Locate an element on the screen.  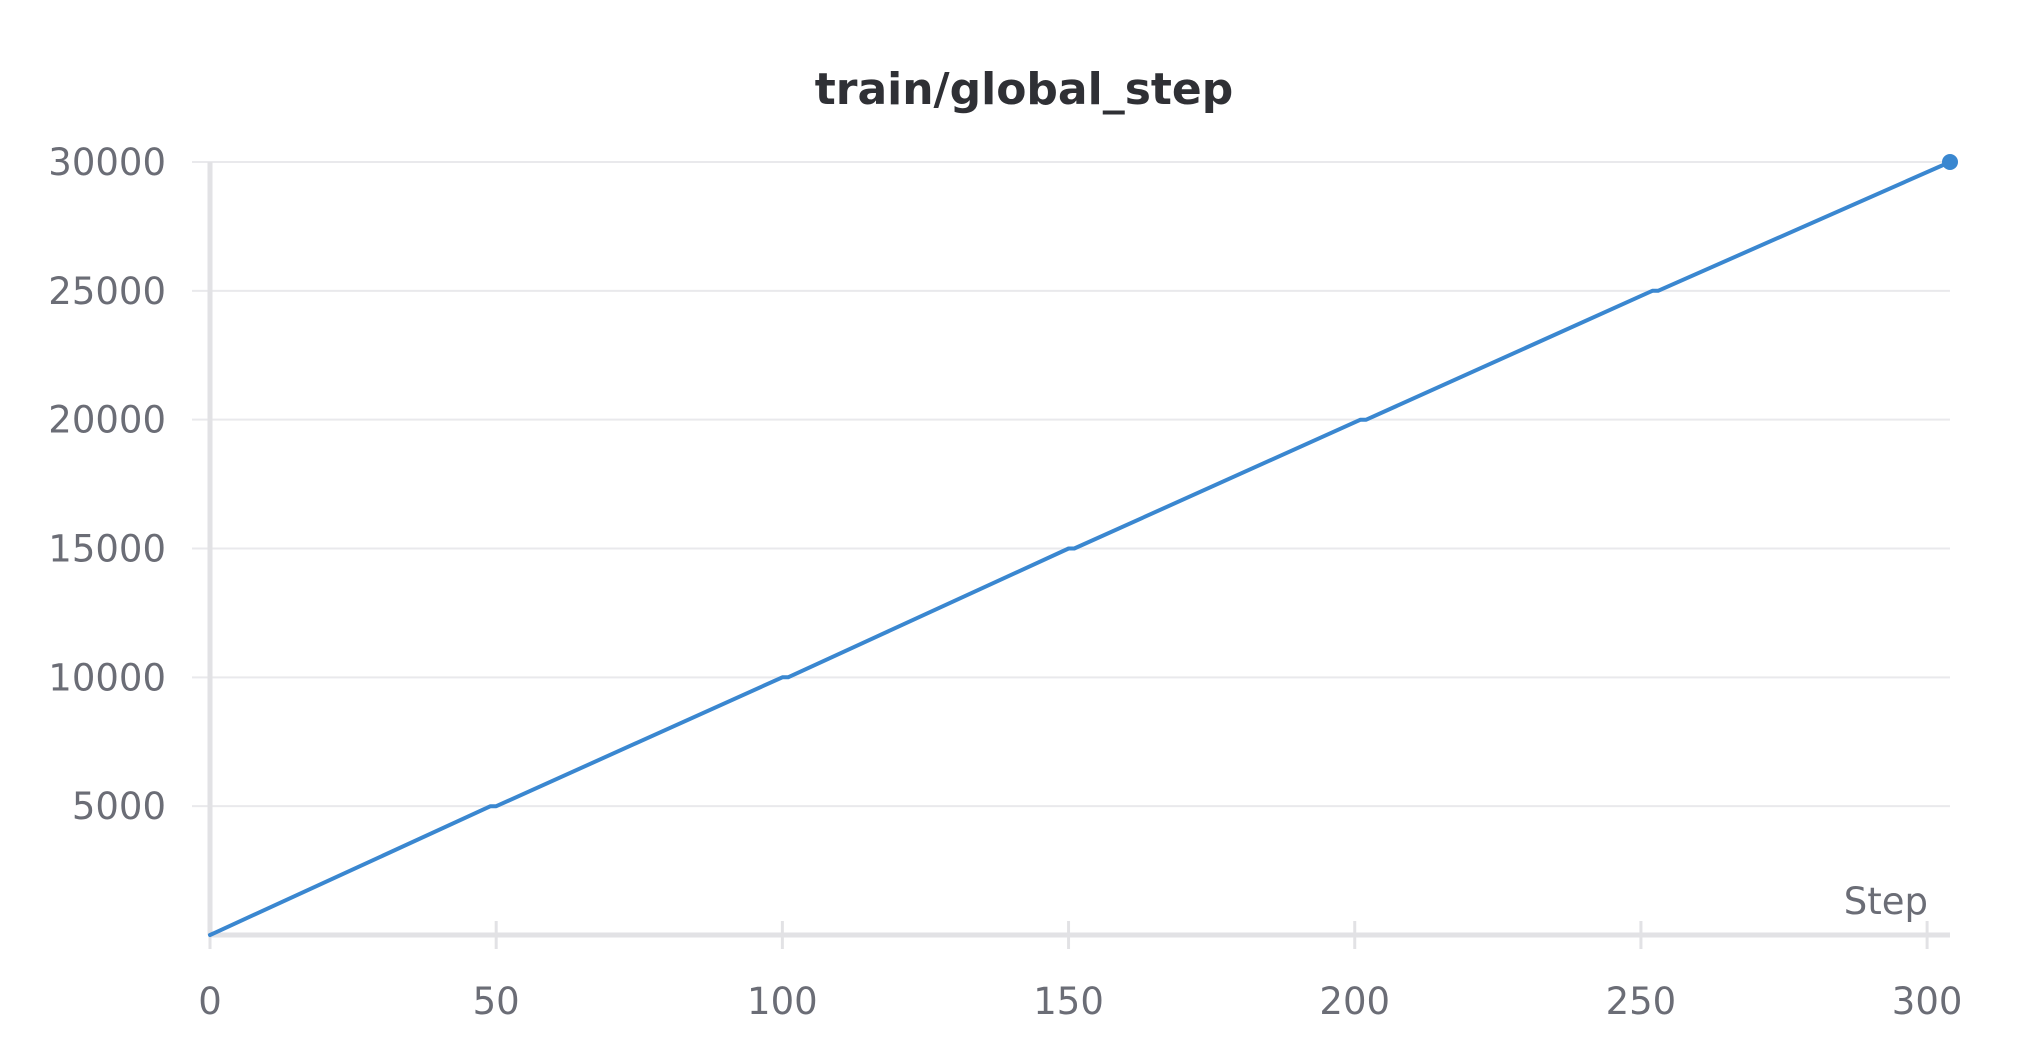
y-tick-label: 25000 is located at coordinates (107, 291).